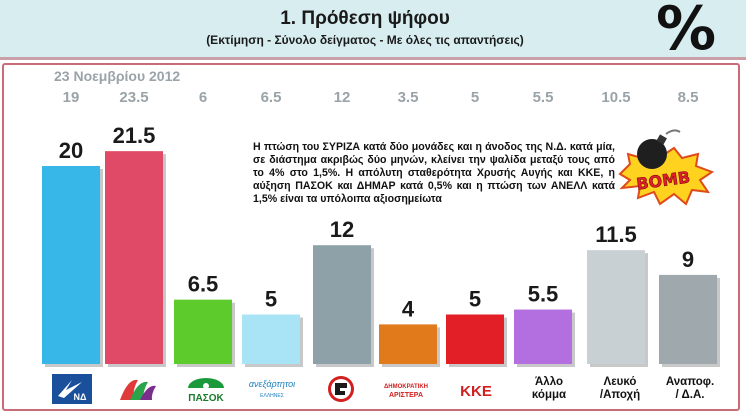 The image size is (746, 415). I want to click on percent-symbol: %, so click(686, 32).